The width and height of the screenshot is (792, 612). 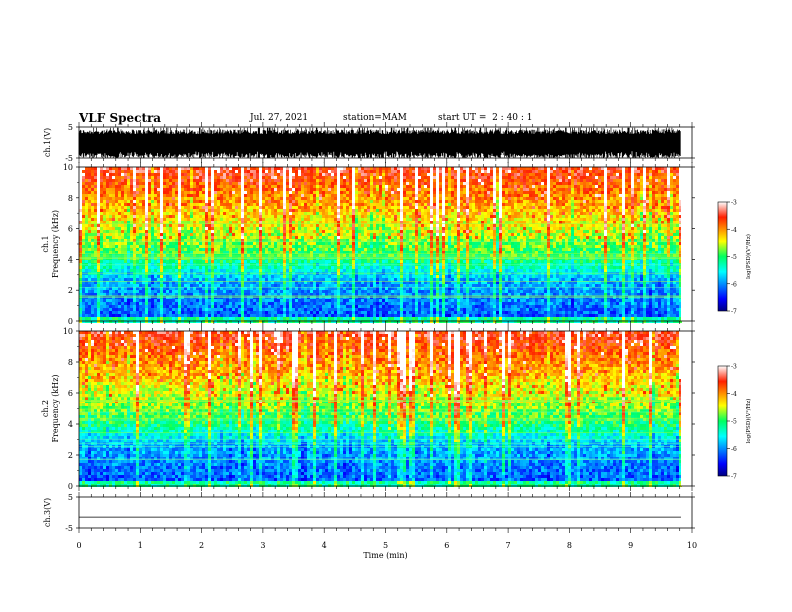 I want to click on y-axis-label: ch.1(V), so click(x=47, y=142).